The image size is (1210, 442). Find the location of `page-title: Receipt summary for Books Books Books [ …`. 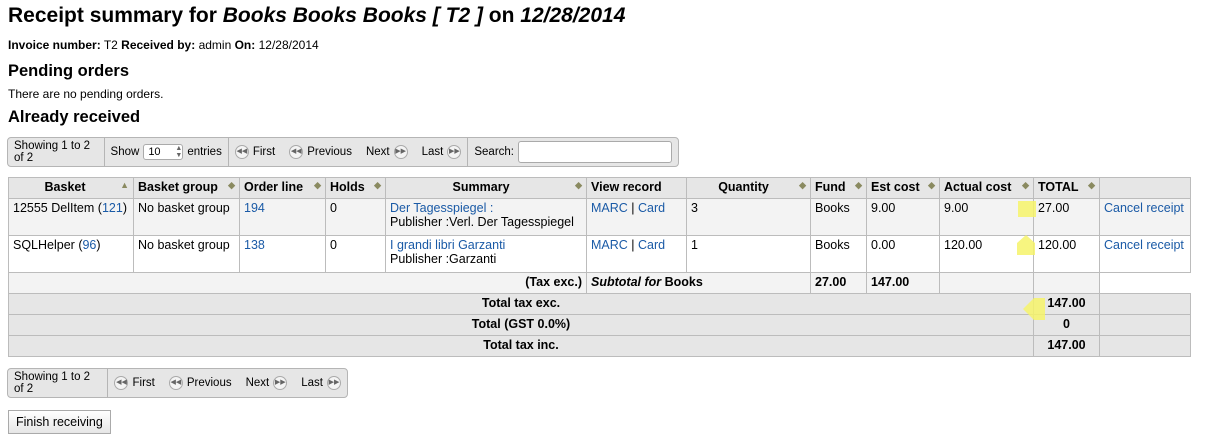

page-title: Receipt summary for Books Books Books [ … is located at coordinates (317, 15).